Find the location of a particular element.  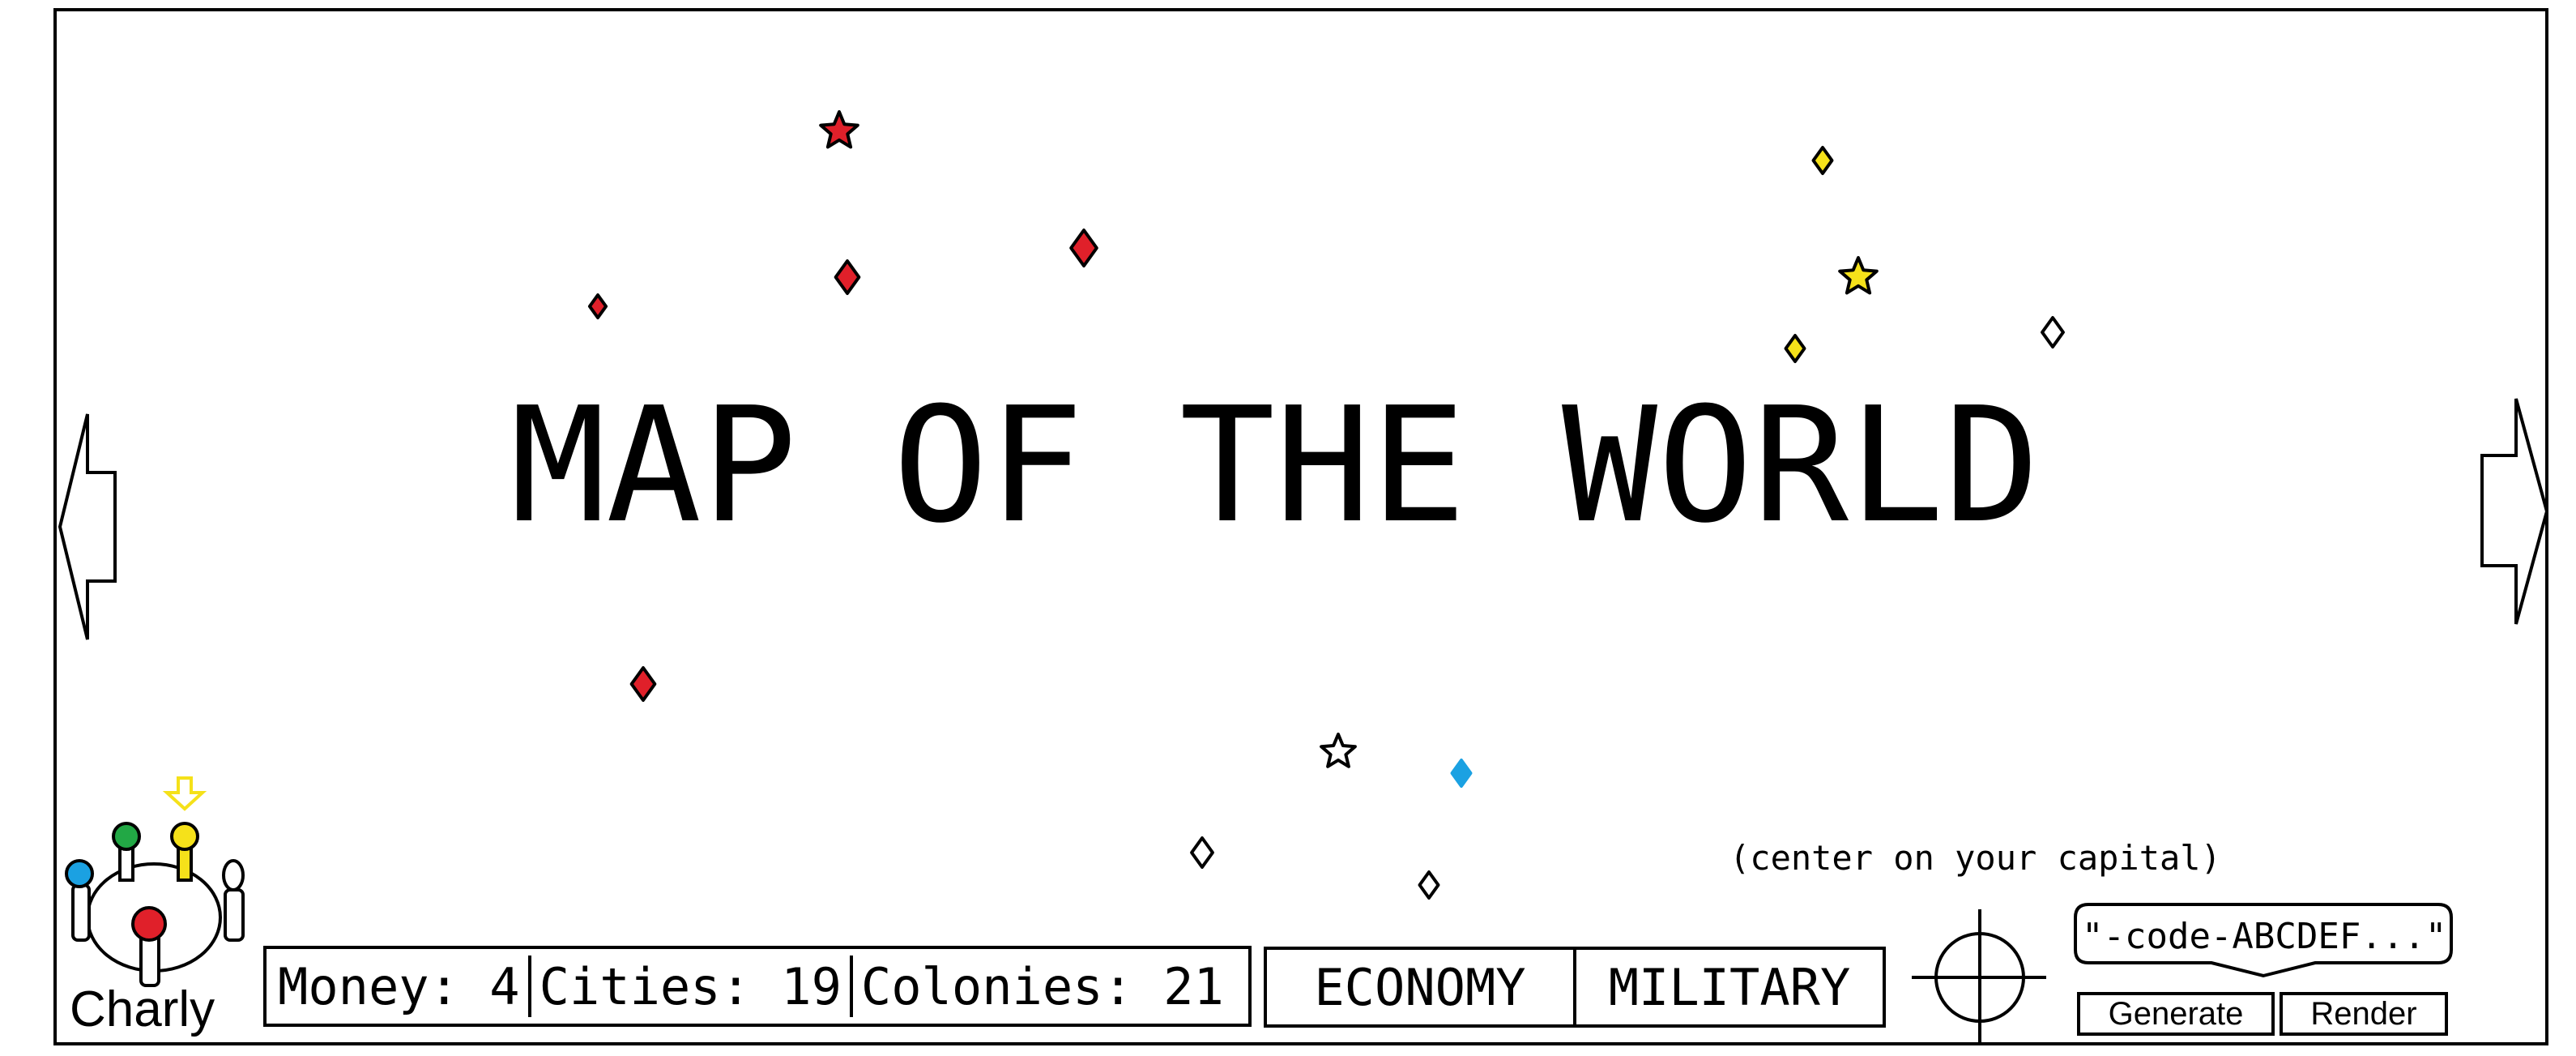

white-capital-star-icon is located at coordinates (1339, 750).